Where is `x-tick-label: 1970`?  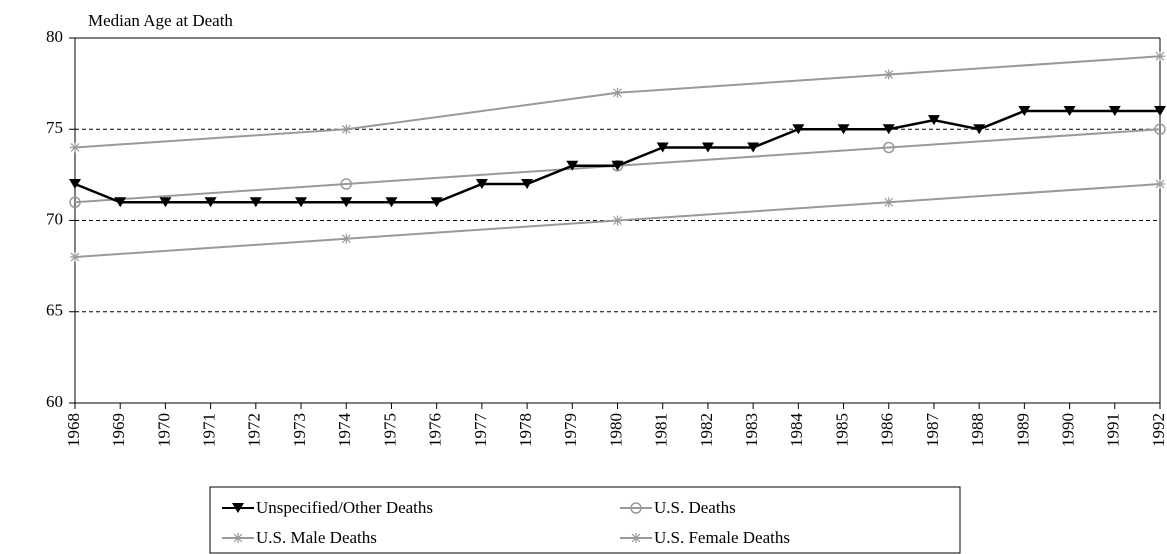 x-tick-label: 1970 is located at coordinates (163, 430).